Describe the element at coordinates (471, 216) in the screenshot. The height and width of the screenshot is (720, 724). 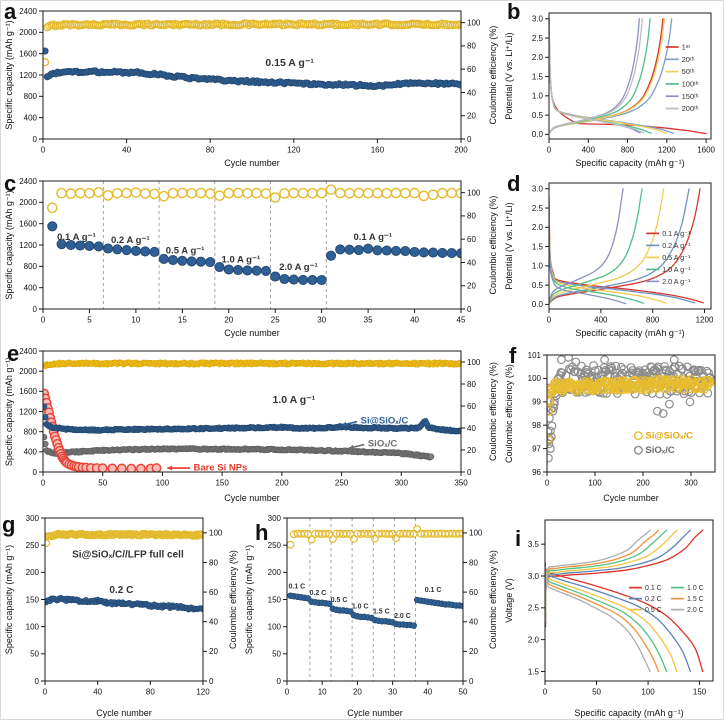
I see `svg-text: 80` at that location.